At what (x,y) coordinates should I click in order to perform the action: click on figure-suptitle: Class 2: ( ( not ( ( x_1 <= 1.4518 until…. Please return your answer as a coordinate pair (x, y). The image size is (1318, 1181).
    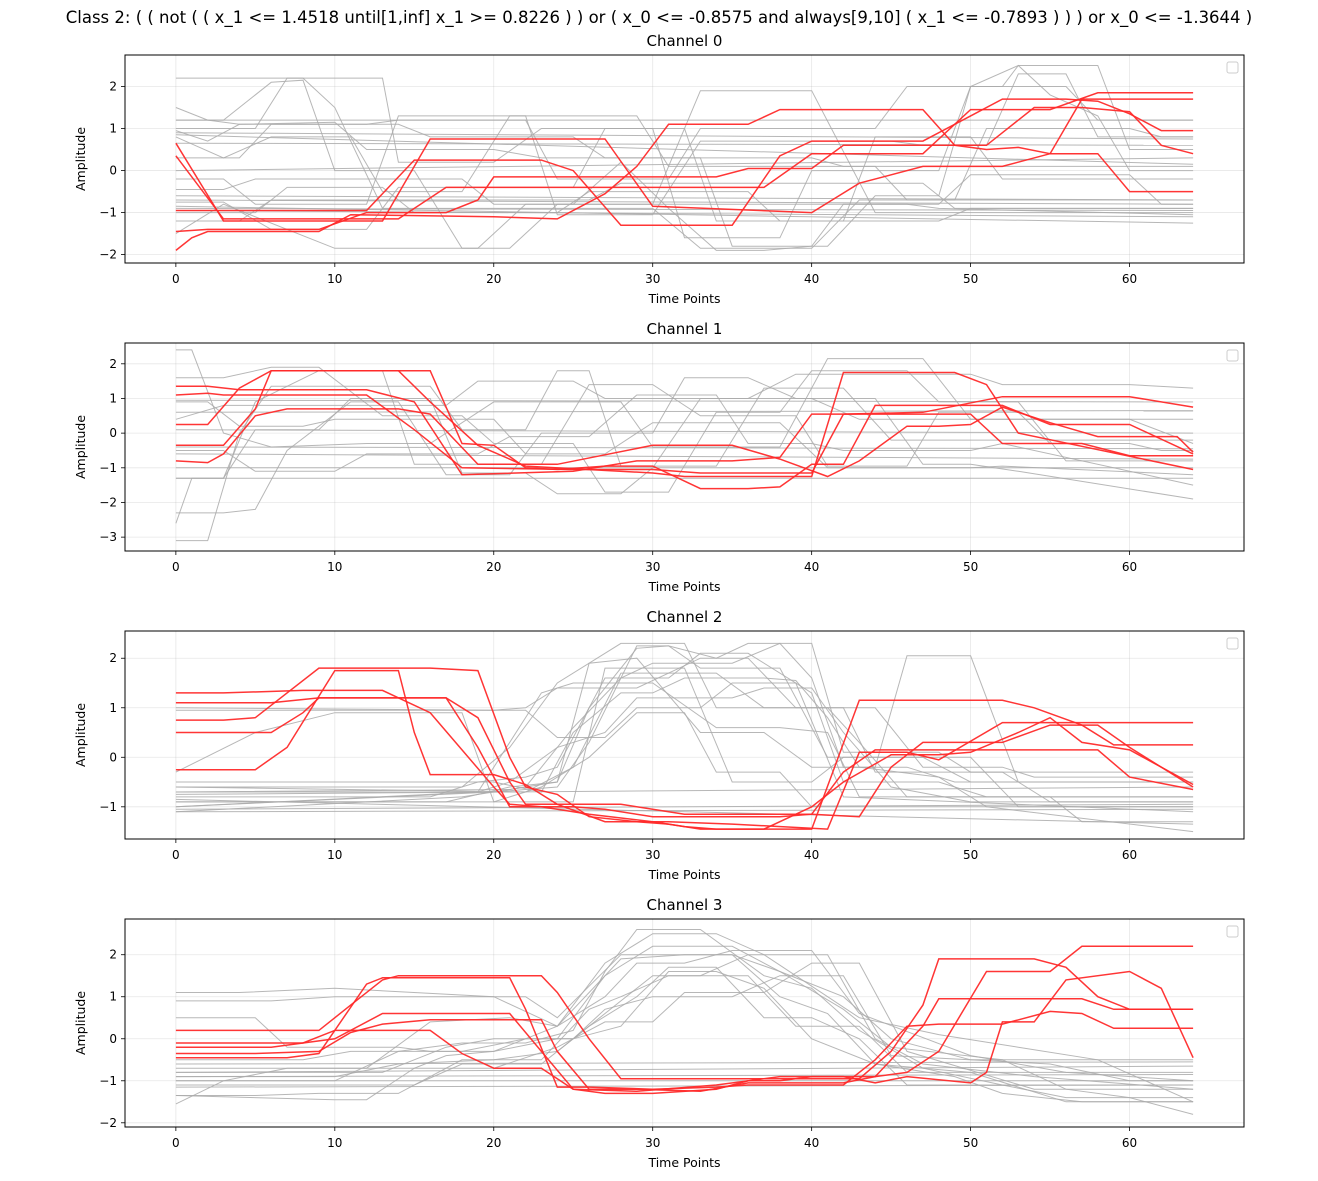
    Looking at the image, I should click on (659, 18).